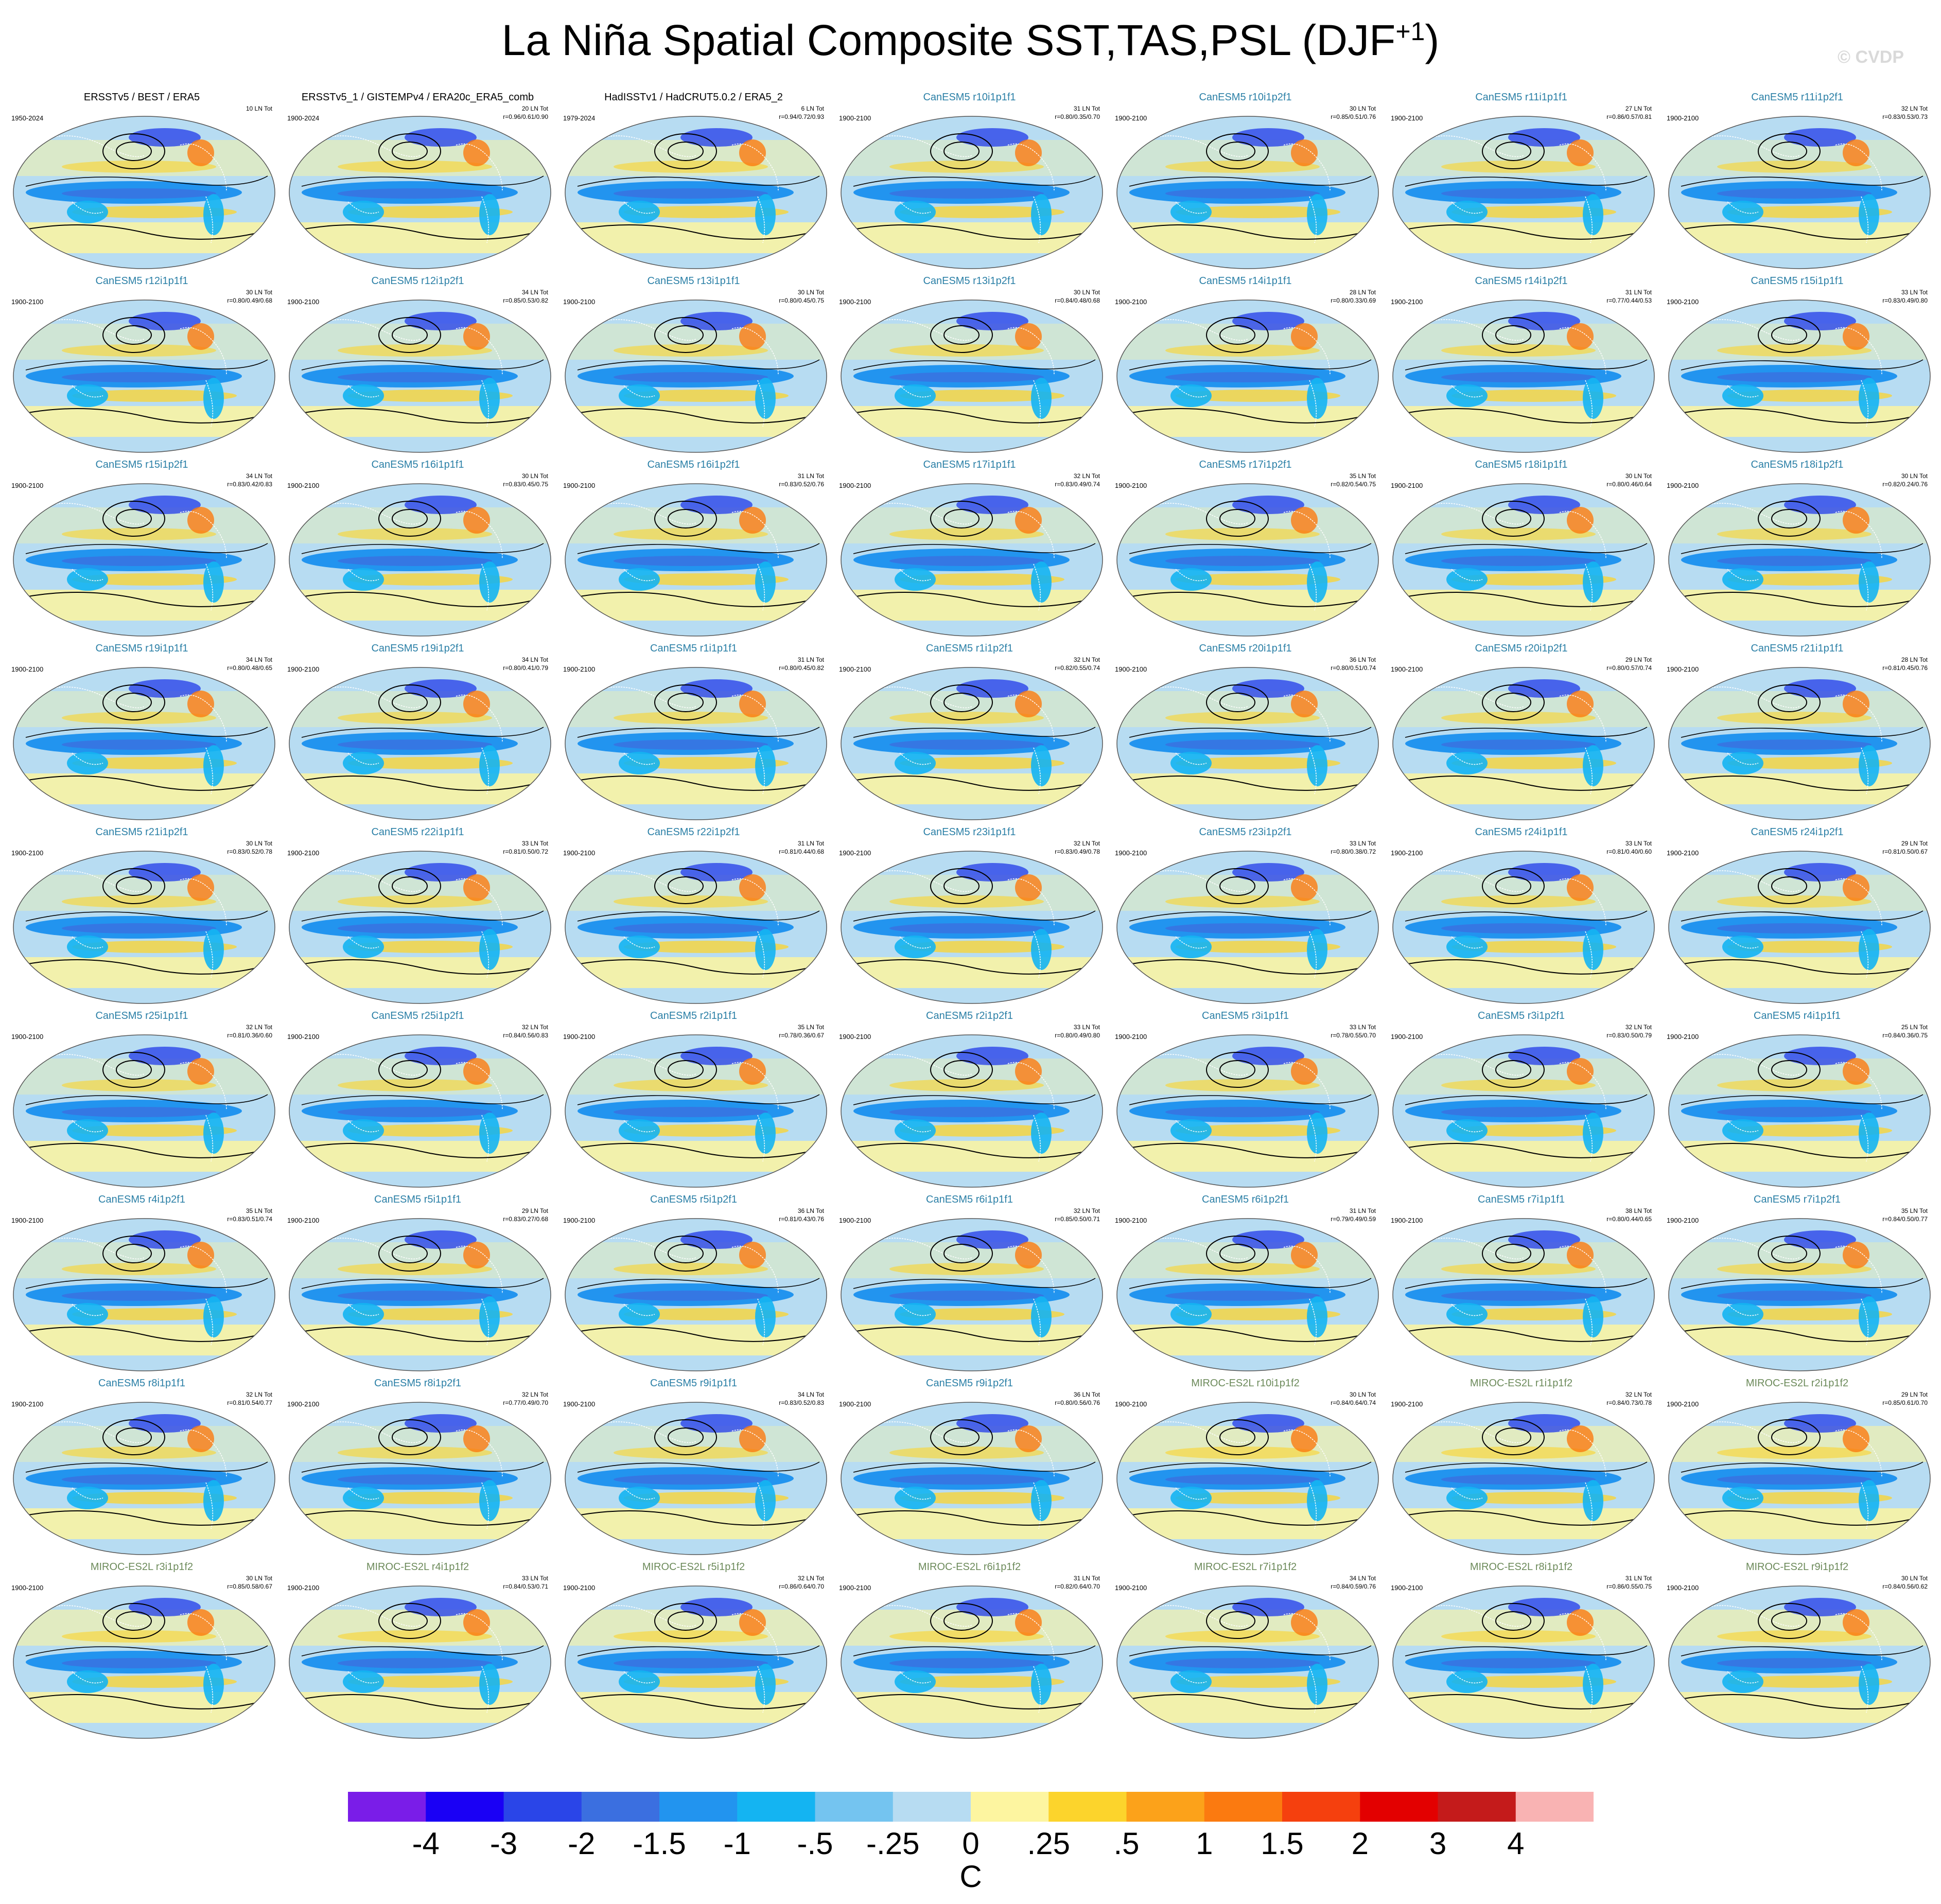  Describe the element at coordinates (525, 300) in the screenshot. I see `panel-pattern-correlation: r=0.85/0.53/0.82` at that location.